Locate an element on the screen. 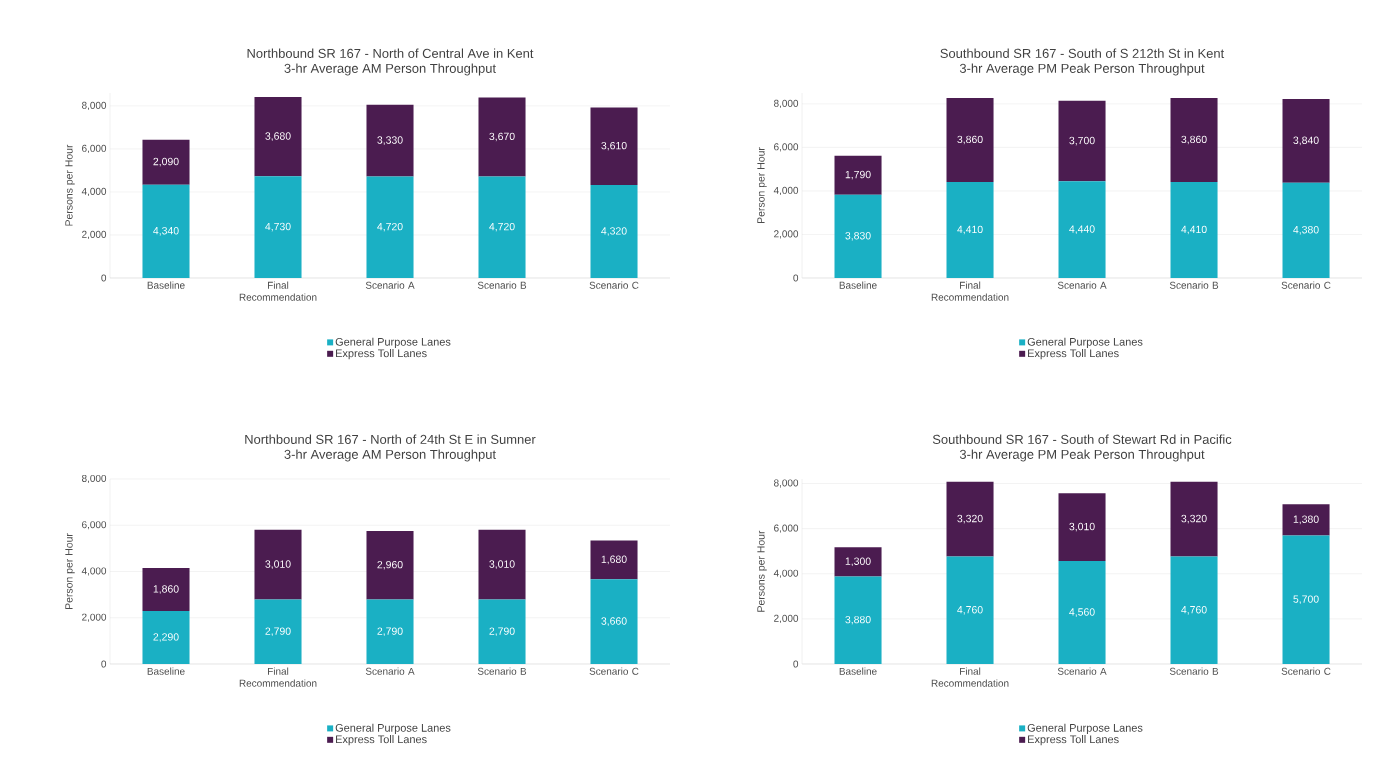  chart-subtitle: 3-hr Average AM Person Throughput is located at coordinates (390, 69).